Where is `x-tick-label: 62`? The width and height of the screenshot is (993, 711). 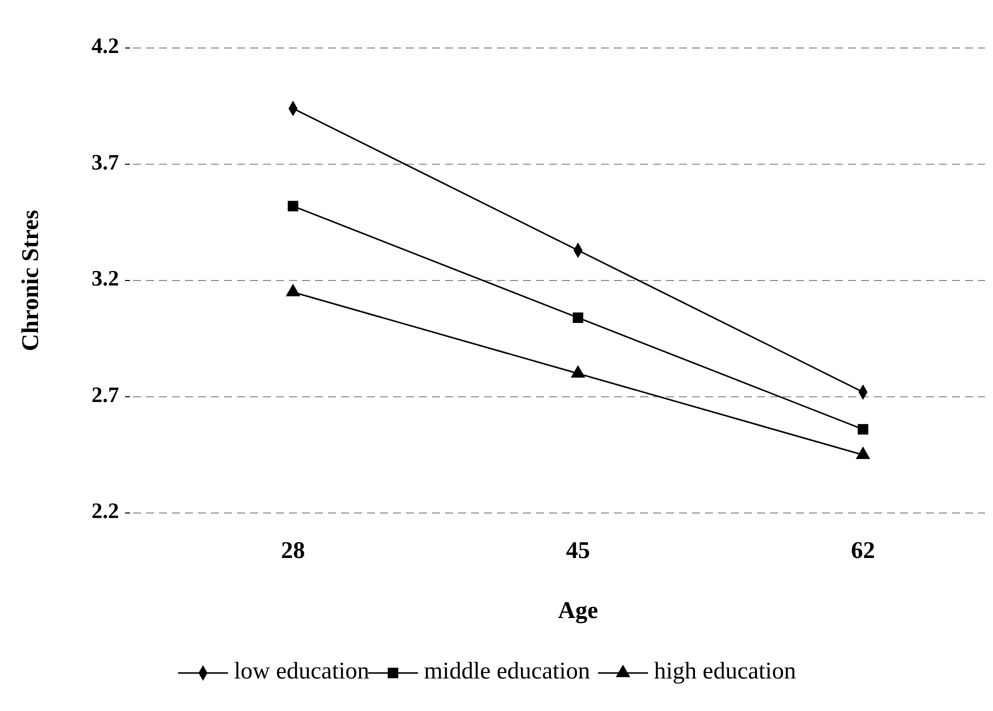
x-tick-label: 62 is located at coordinates (863, 551).